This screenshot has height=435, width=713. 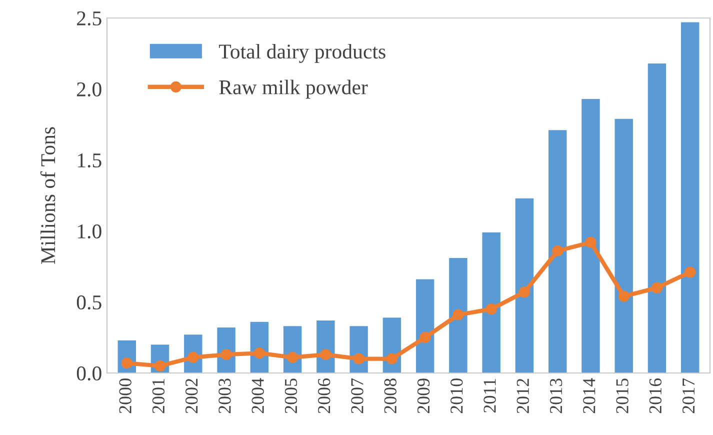 What do you see at coordinates (291, 396) in the screenshot?
I see `x-tick-label: 2005` at bounding box center [291, 396].